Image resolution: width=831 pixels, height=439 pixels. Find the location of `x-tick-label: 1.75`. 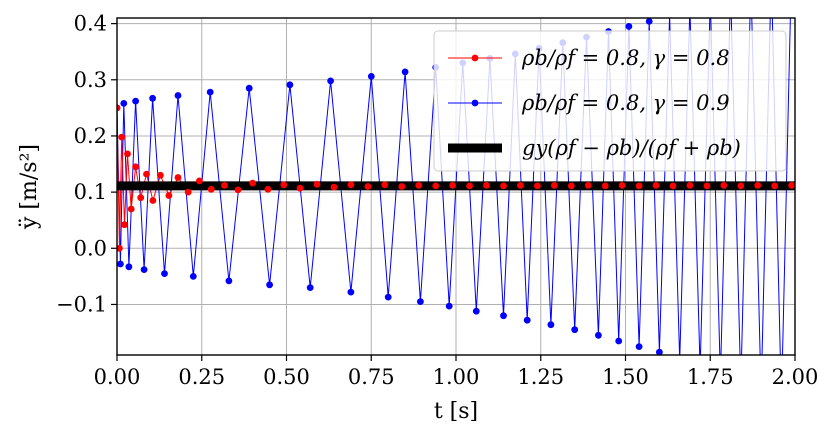

x-tick-label: 1.75 is located at coordinates (710, 377).